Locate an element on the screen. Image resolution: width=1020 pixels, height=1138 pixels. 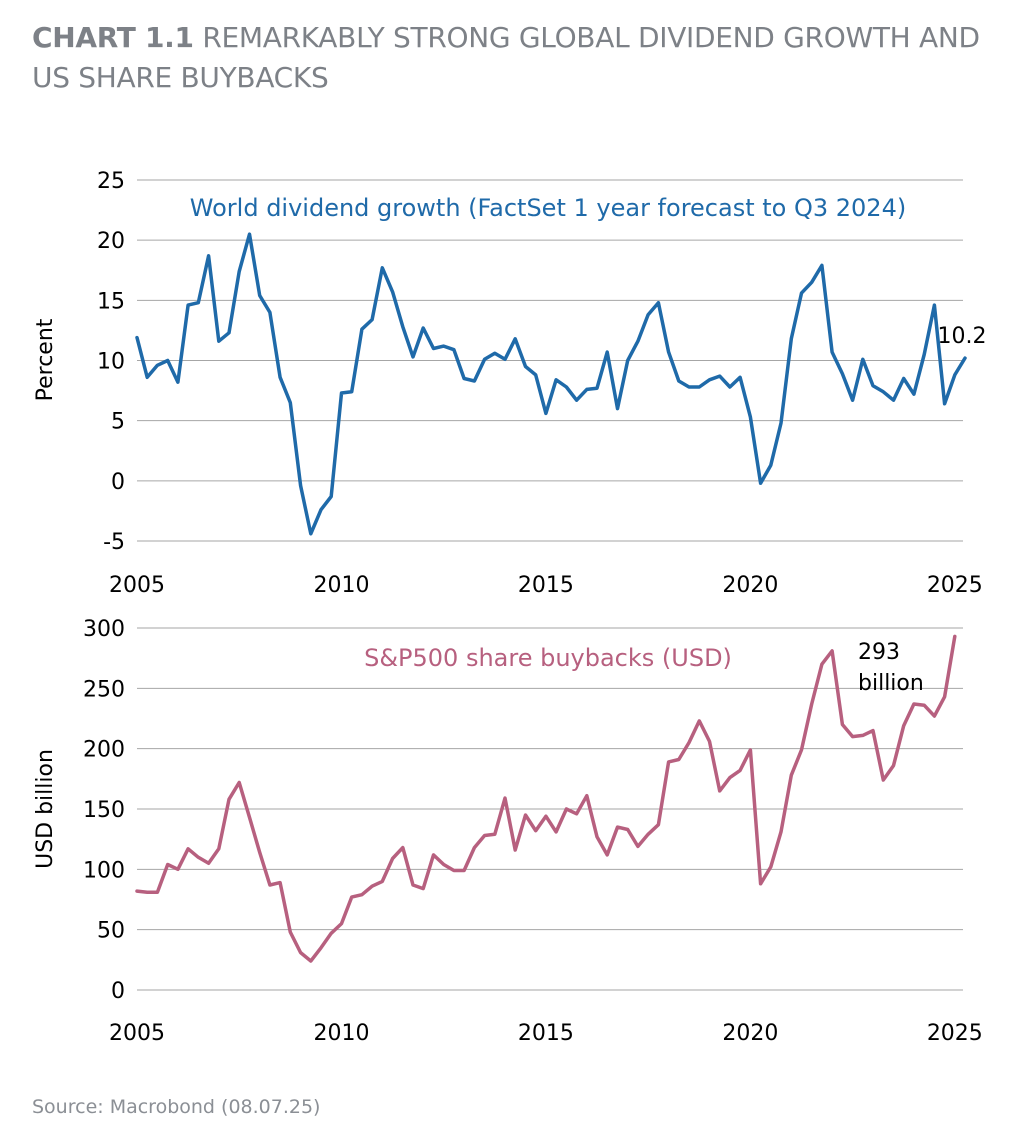
y-tick-label: 150 is located at coordinates (104, 810).